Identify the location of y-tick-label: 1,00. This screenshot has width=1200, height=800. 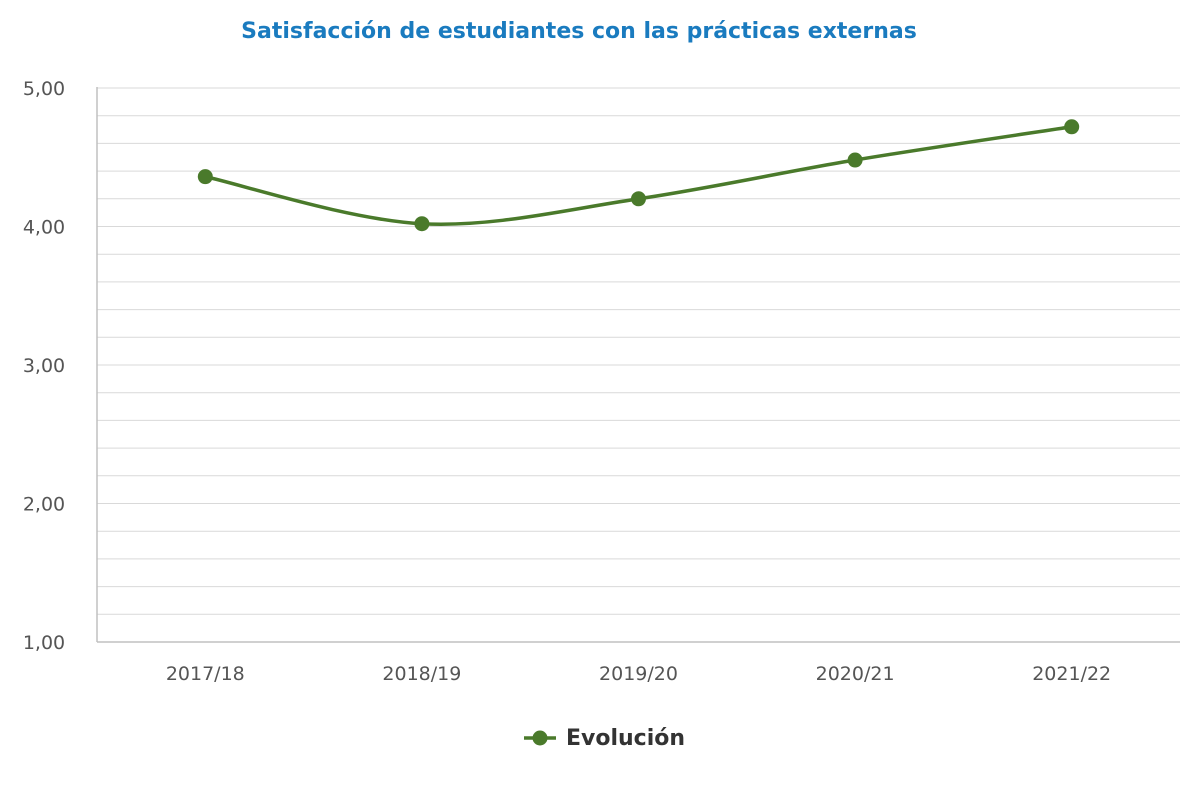
(44, 643).